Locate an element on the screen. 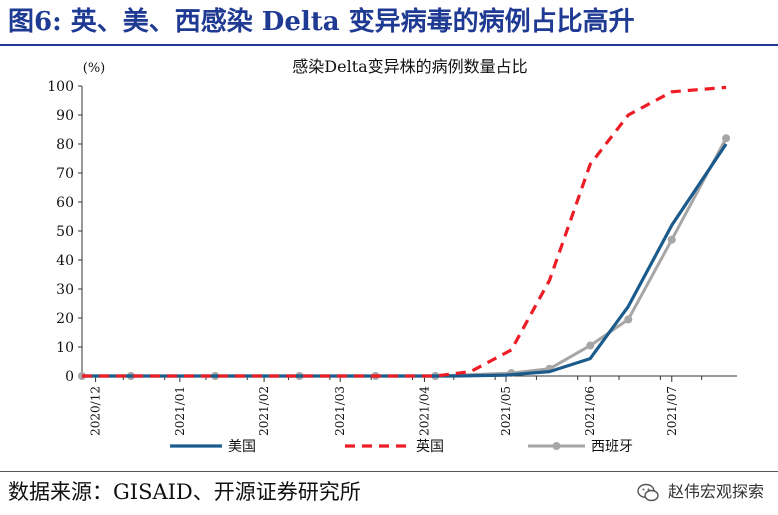 Image resolution: width=778 pixels, height=515 pixels. chart-title: 感染Delta变异株的病例数量占比 is located at coordinates (409, 66).